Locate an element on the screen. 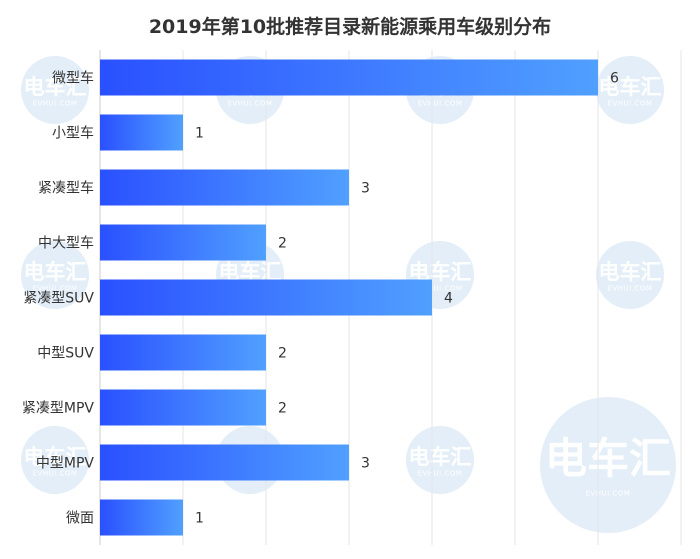  category-label: 紧凑型MPV is located at coordinates (58, 408).